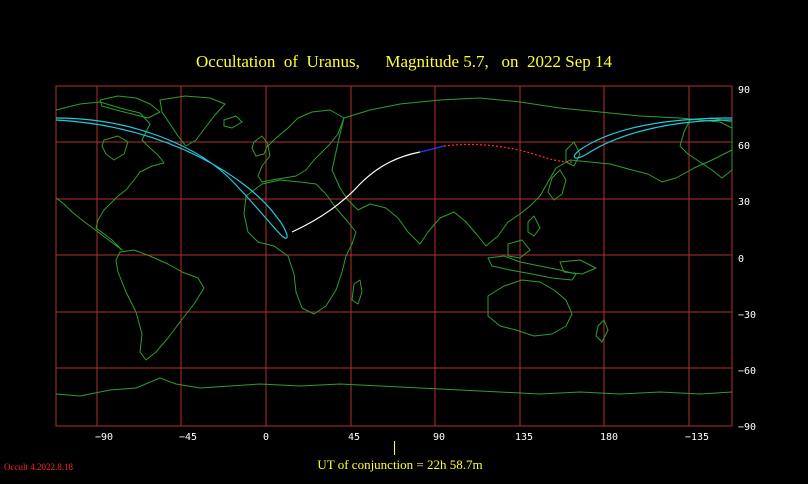 The width and height of the screenshot is (808, 484). Describe the element at coordinates (432, 149) in the screenshot. I see `track-twilight` at that location.